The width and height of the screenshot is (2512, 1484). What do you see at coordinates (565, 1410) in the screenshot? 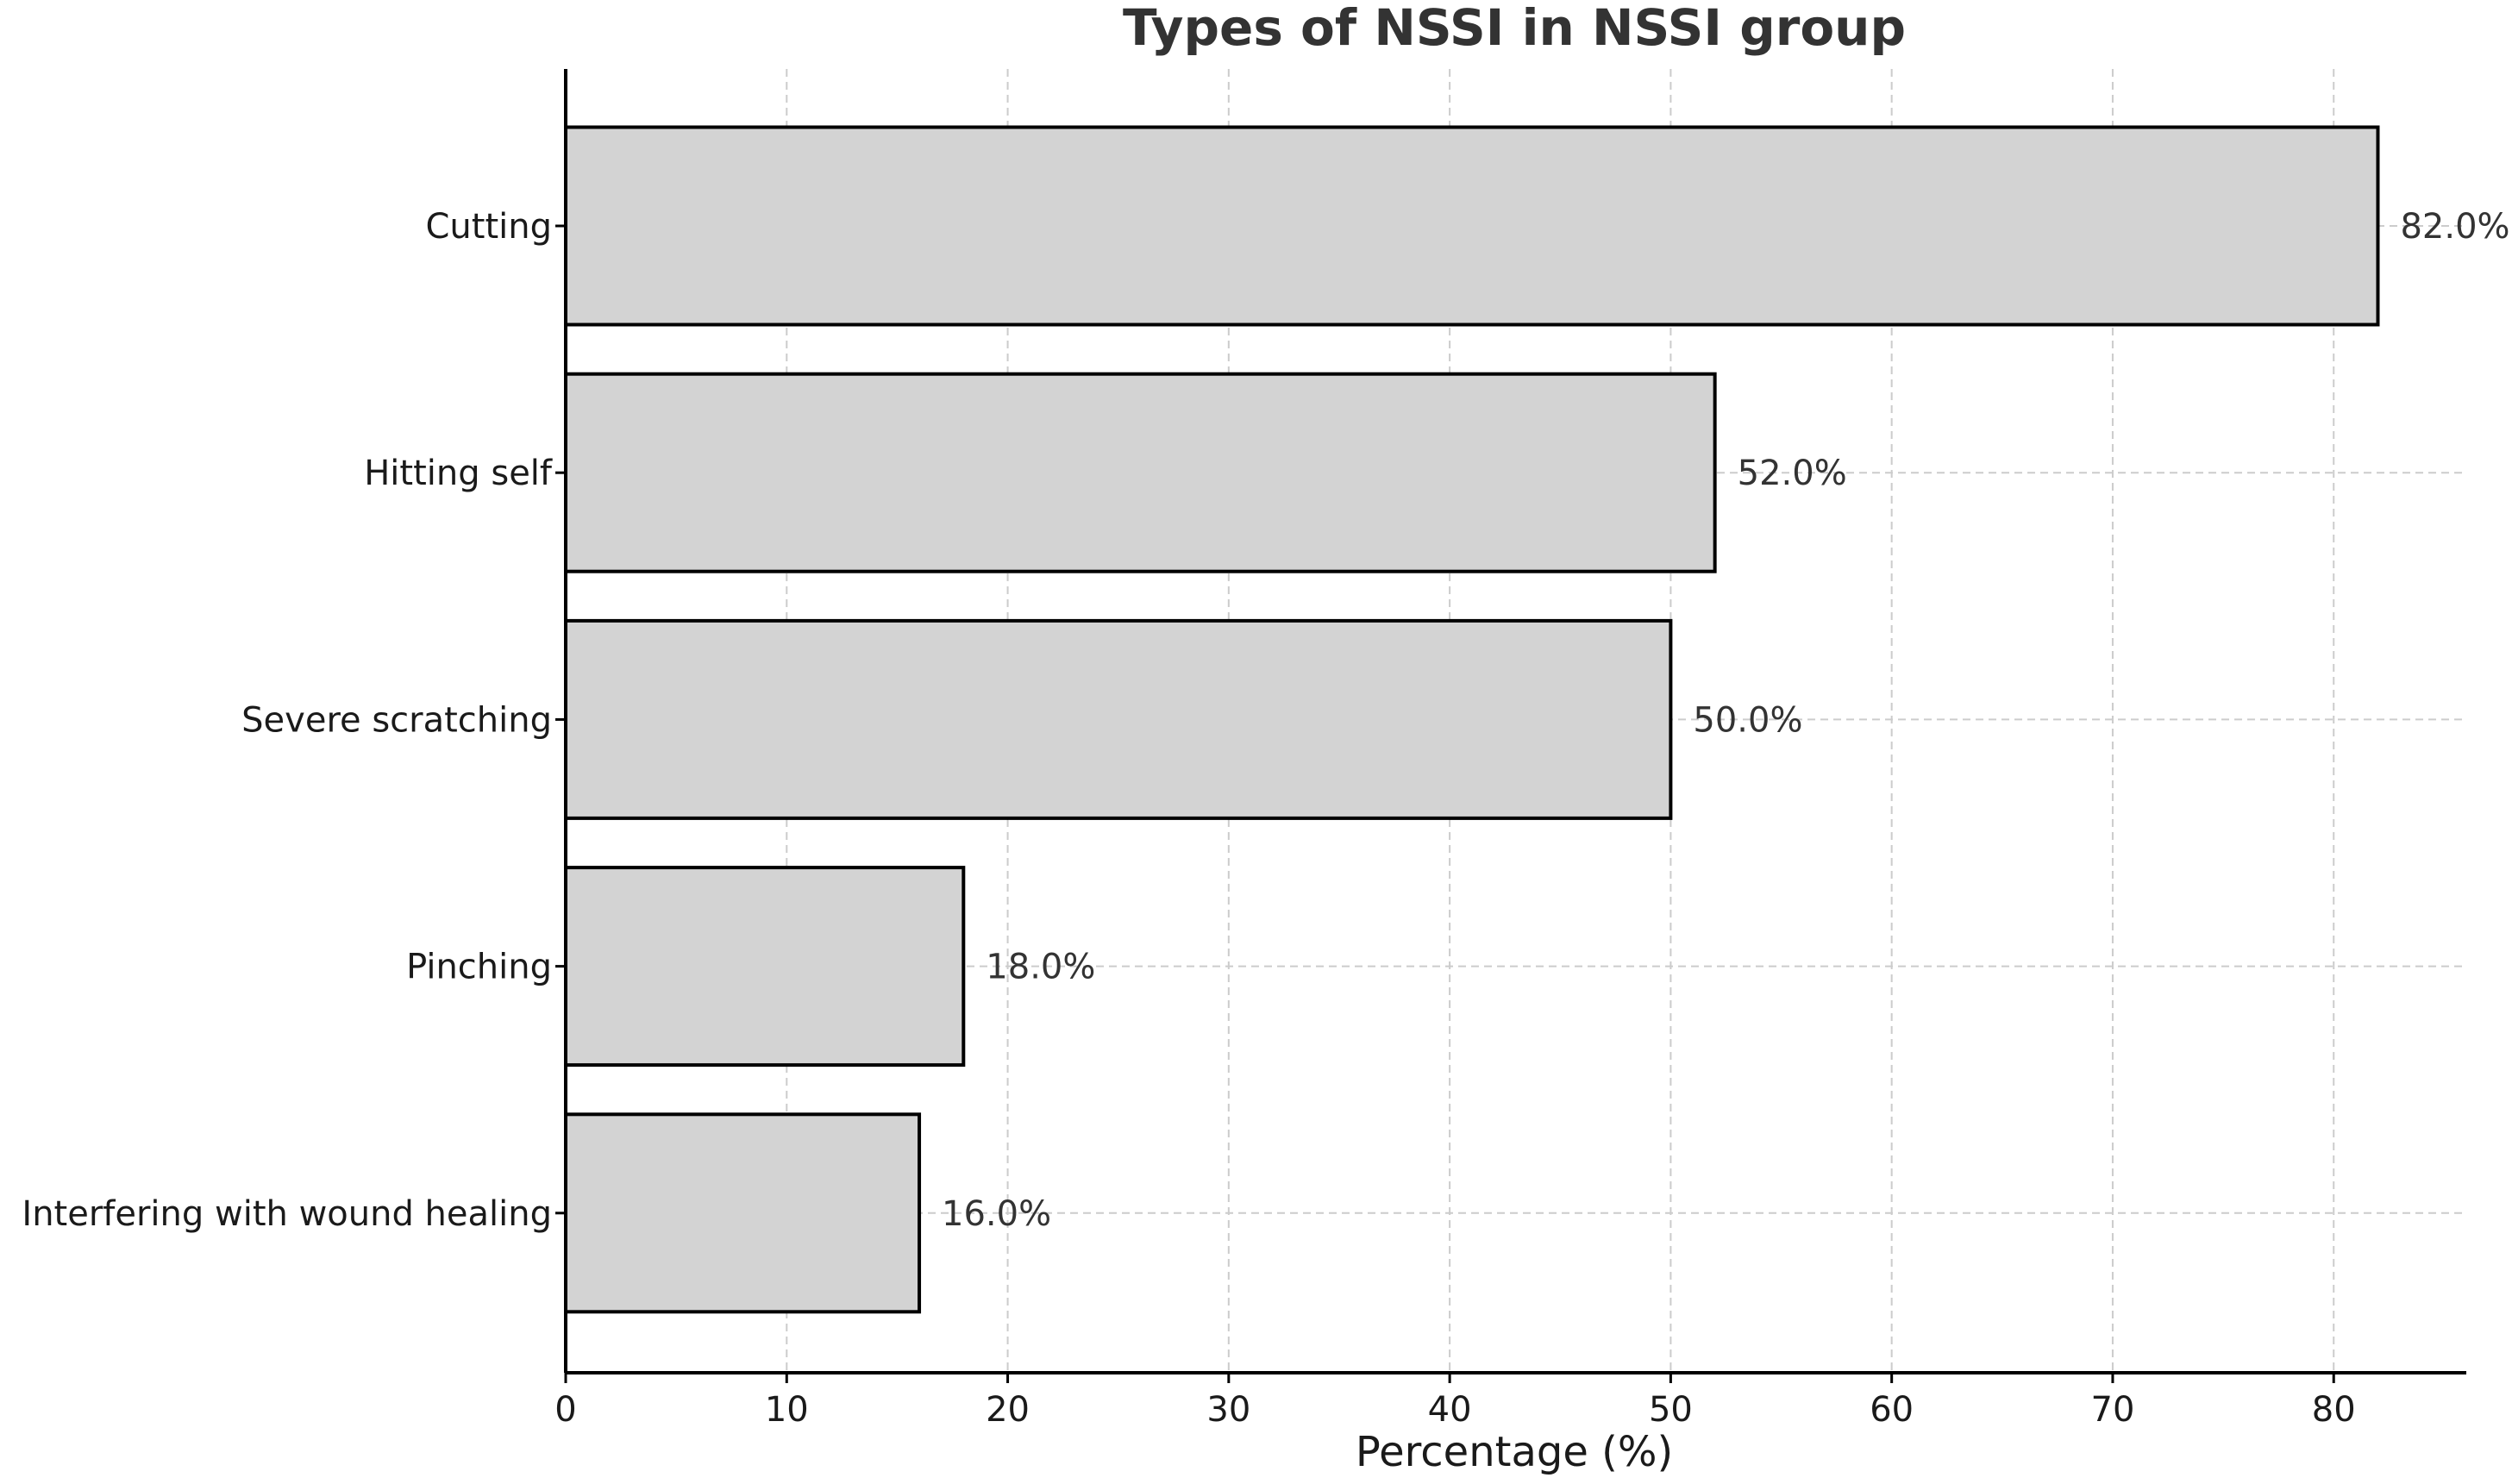
I see `x-tick-label: 0` at bounding box center [565, 1410].